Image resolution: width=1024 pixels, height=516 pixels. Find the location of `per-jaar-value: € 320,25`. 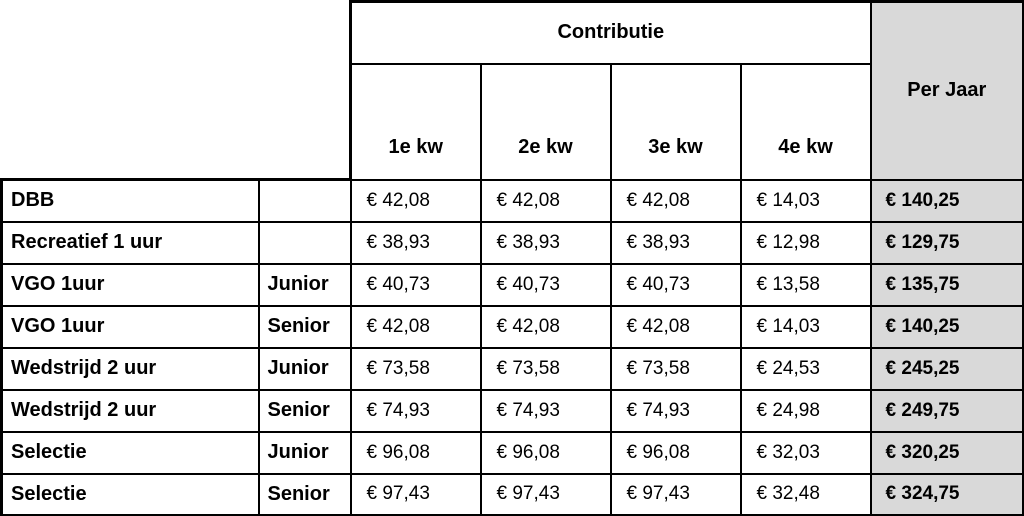

per-jaar-value: € 320,25 is located at coordinates (946, 452).